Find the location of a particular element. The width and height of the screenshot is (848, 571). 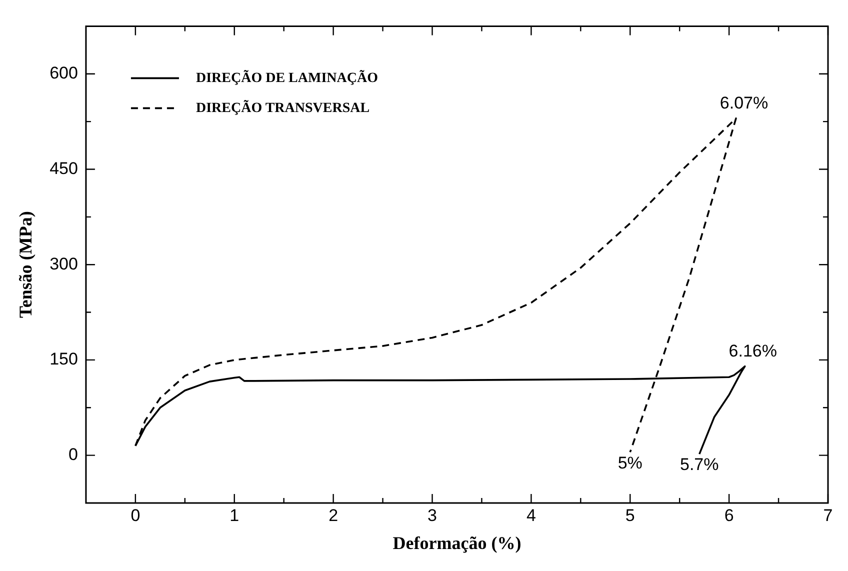

y-tick-label: 300 is located at coordinates (64, 264).